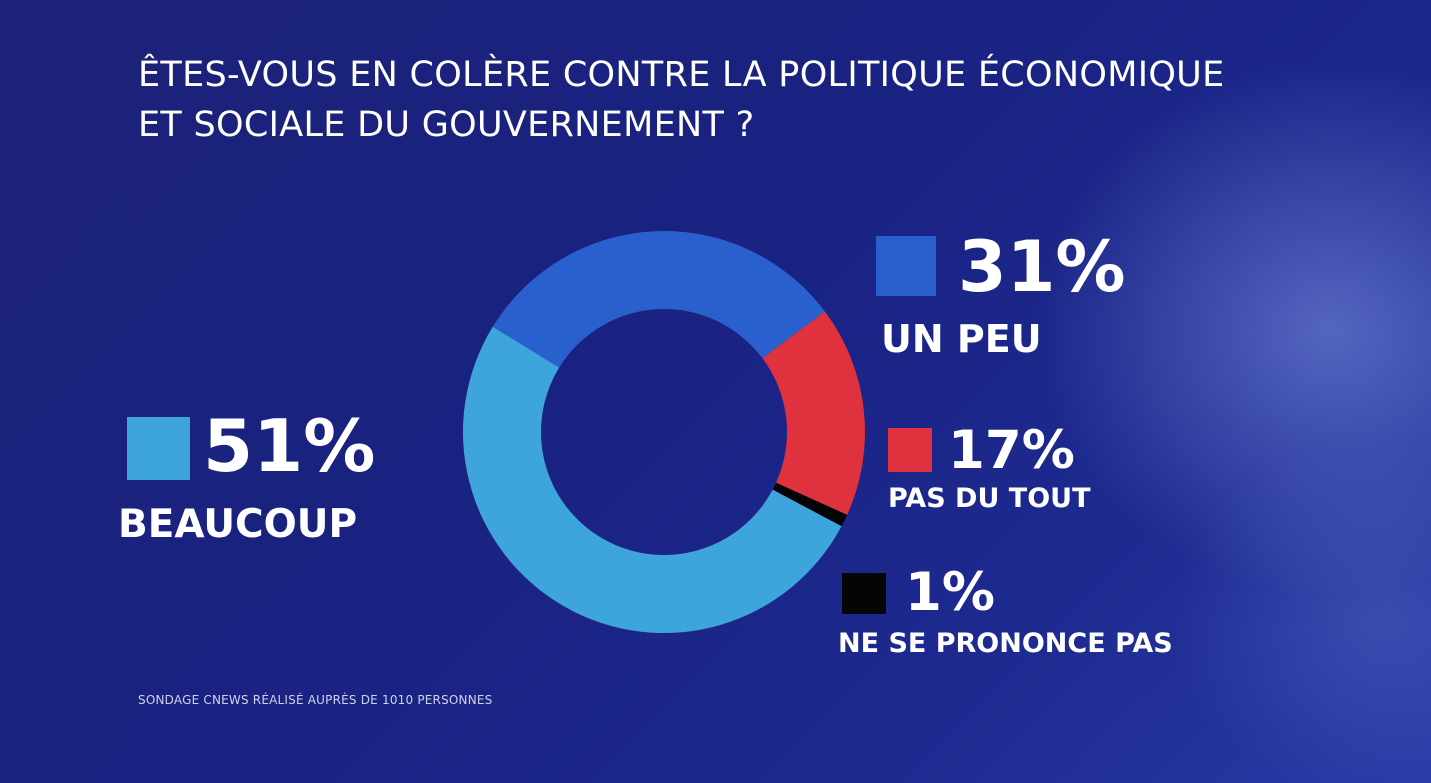 Image resolution: width=1431 pixels, height=783 pixels. Describe the element at coordinates (810, 504) in the screenshot. I see `donut-slice-ne-se-prononce-pas` at that location.